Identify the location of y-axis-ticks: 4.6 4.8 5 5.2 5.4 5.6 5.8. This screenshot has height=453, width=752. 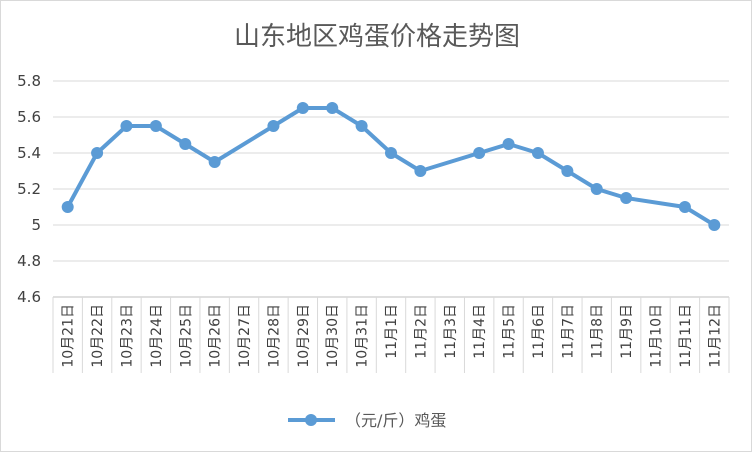
(29, 189).